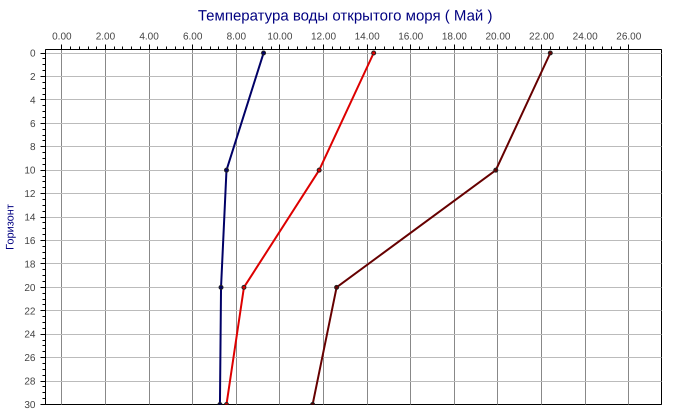 The width and height of the screenshot is (675, 419). I want to click on x-tick-label: 18.00, so click(455, 37).